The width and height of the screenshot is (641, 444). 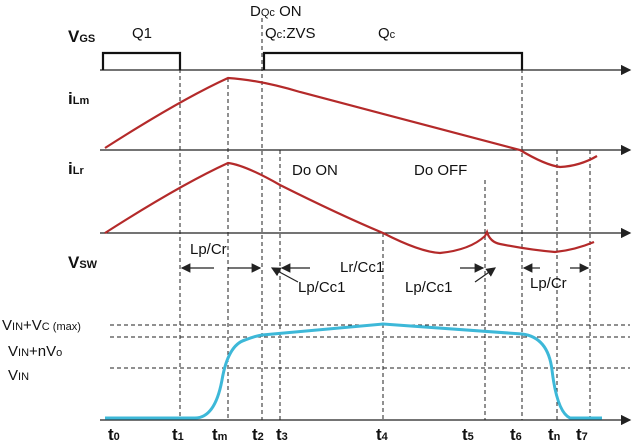 I want to click on time-label: t1, so click(x=178, y=434).